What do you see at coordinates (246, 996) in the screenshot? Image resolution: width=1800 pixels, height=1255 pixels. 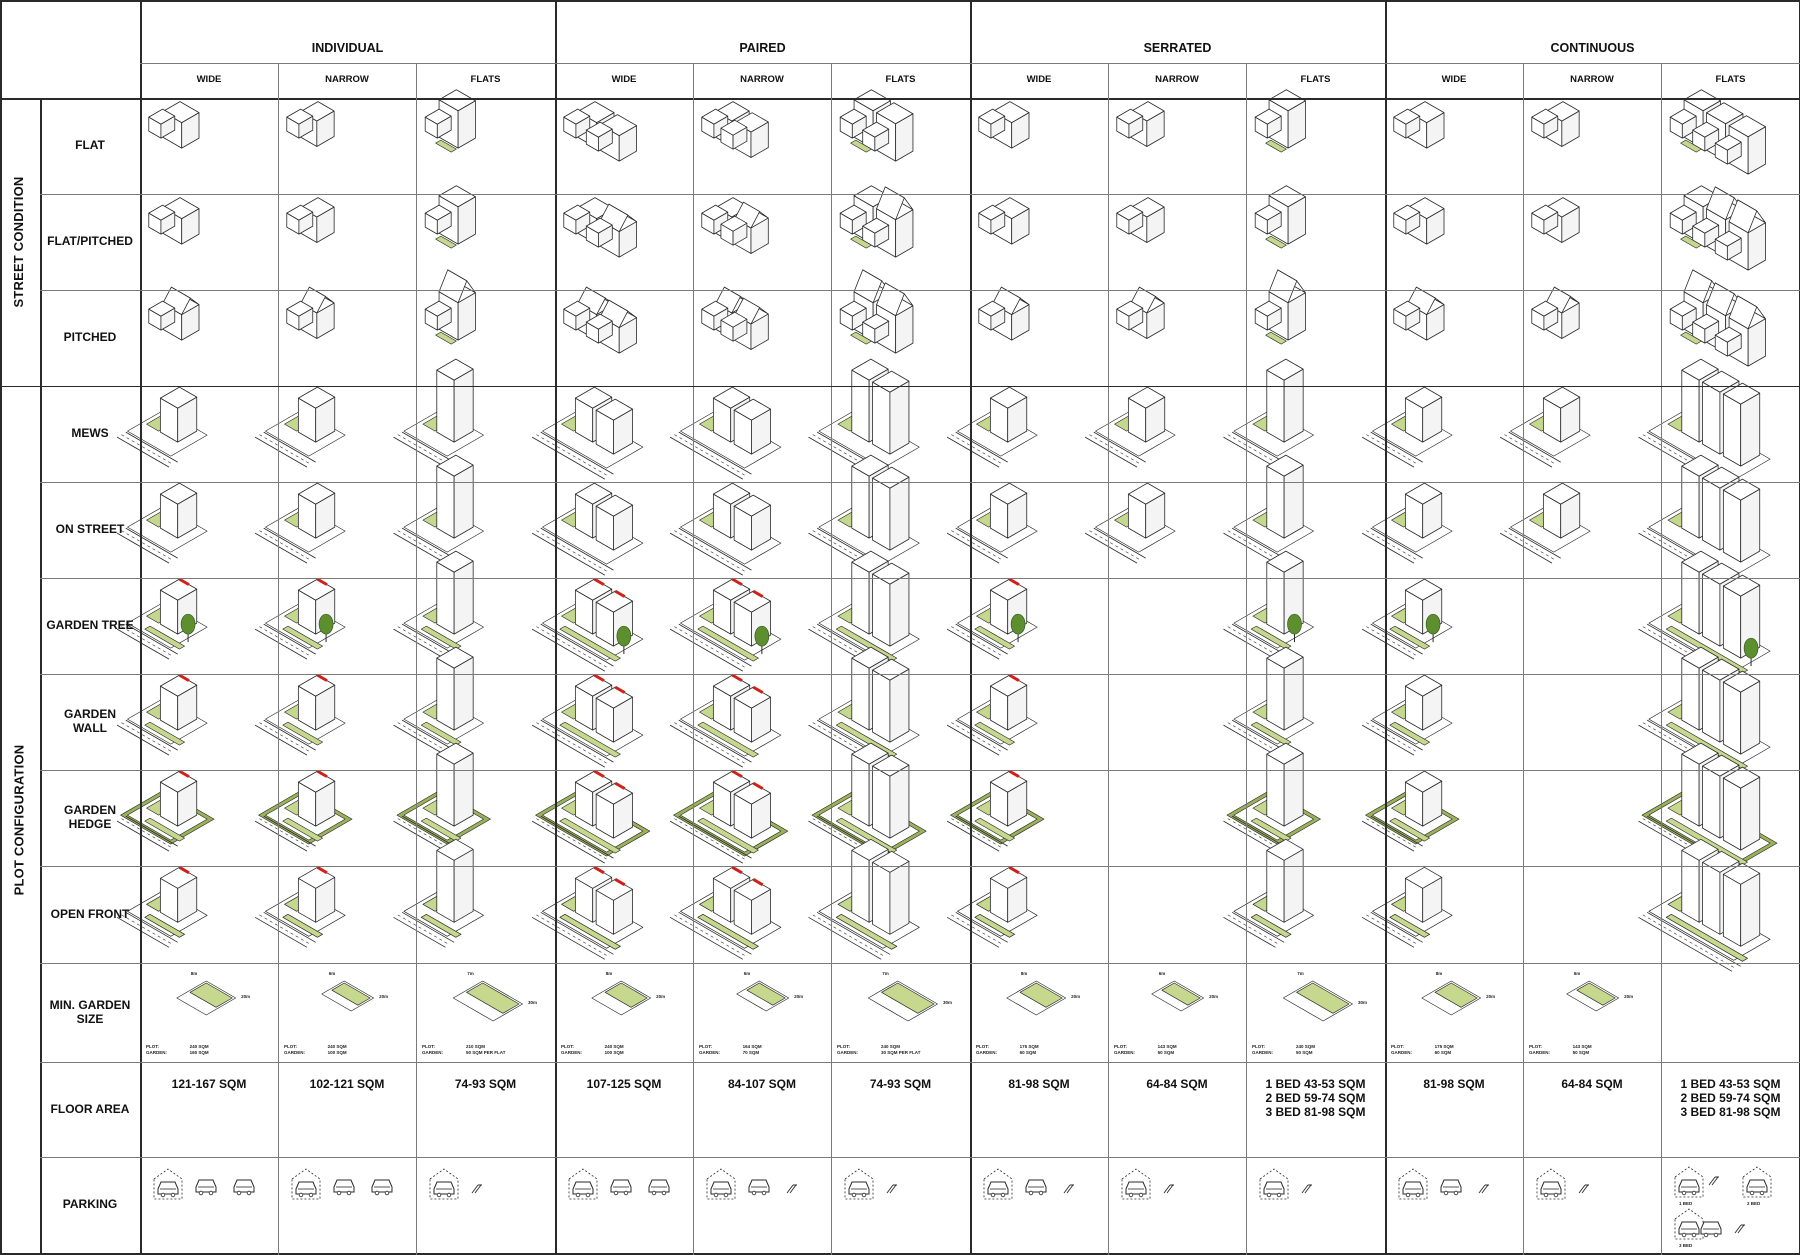 I see `dimension-label: 20m` at bounding box center [246, 996].